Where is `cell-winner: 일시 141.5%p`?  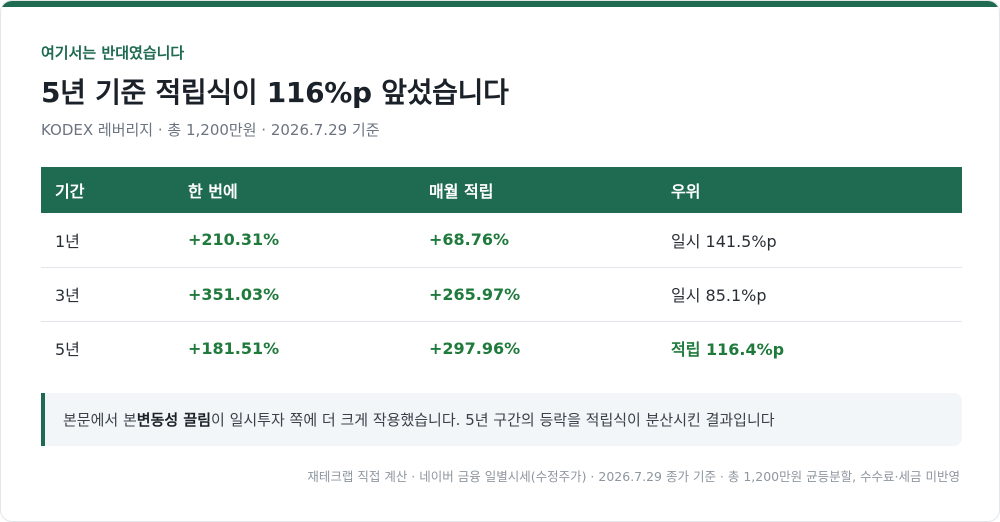 cell-winner: 일시 141.5%p is located at coordinates (724, 241).